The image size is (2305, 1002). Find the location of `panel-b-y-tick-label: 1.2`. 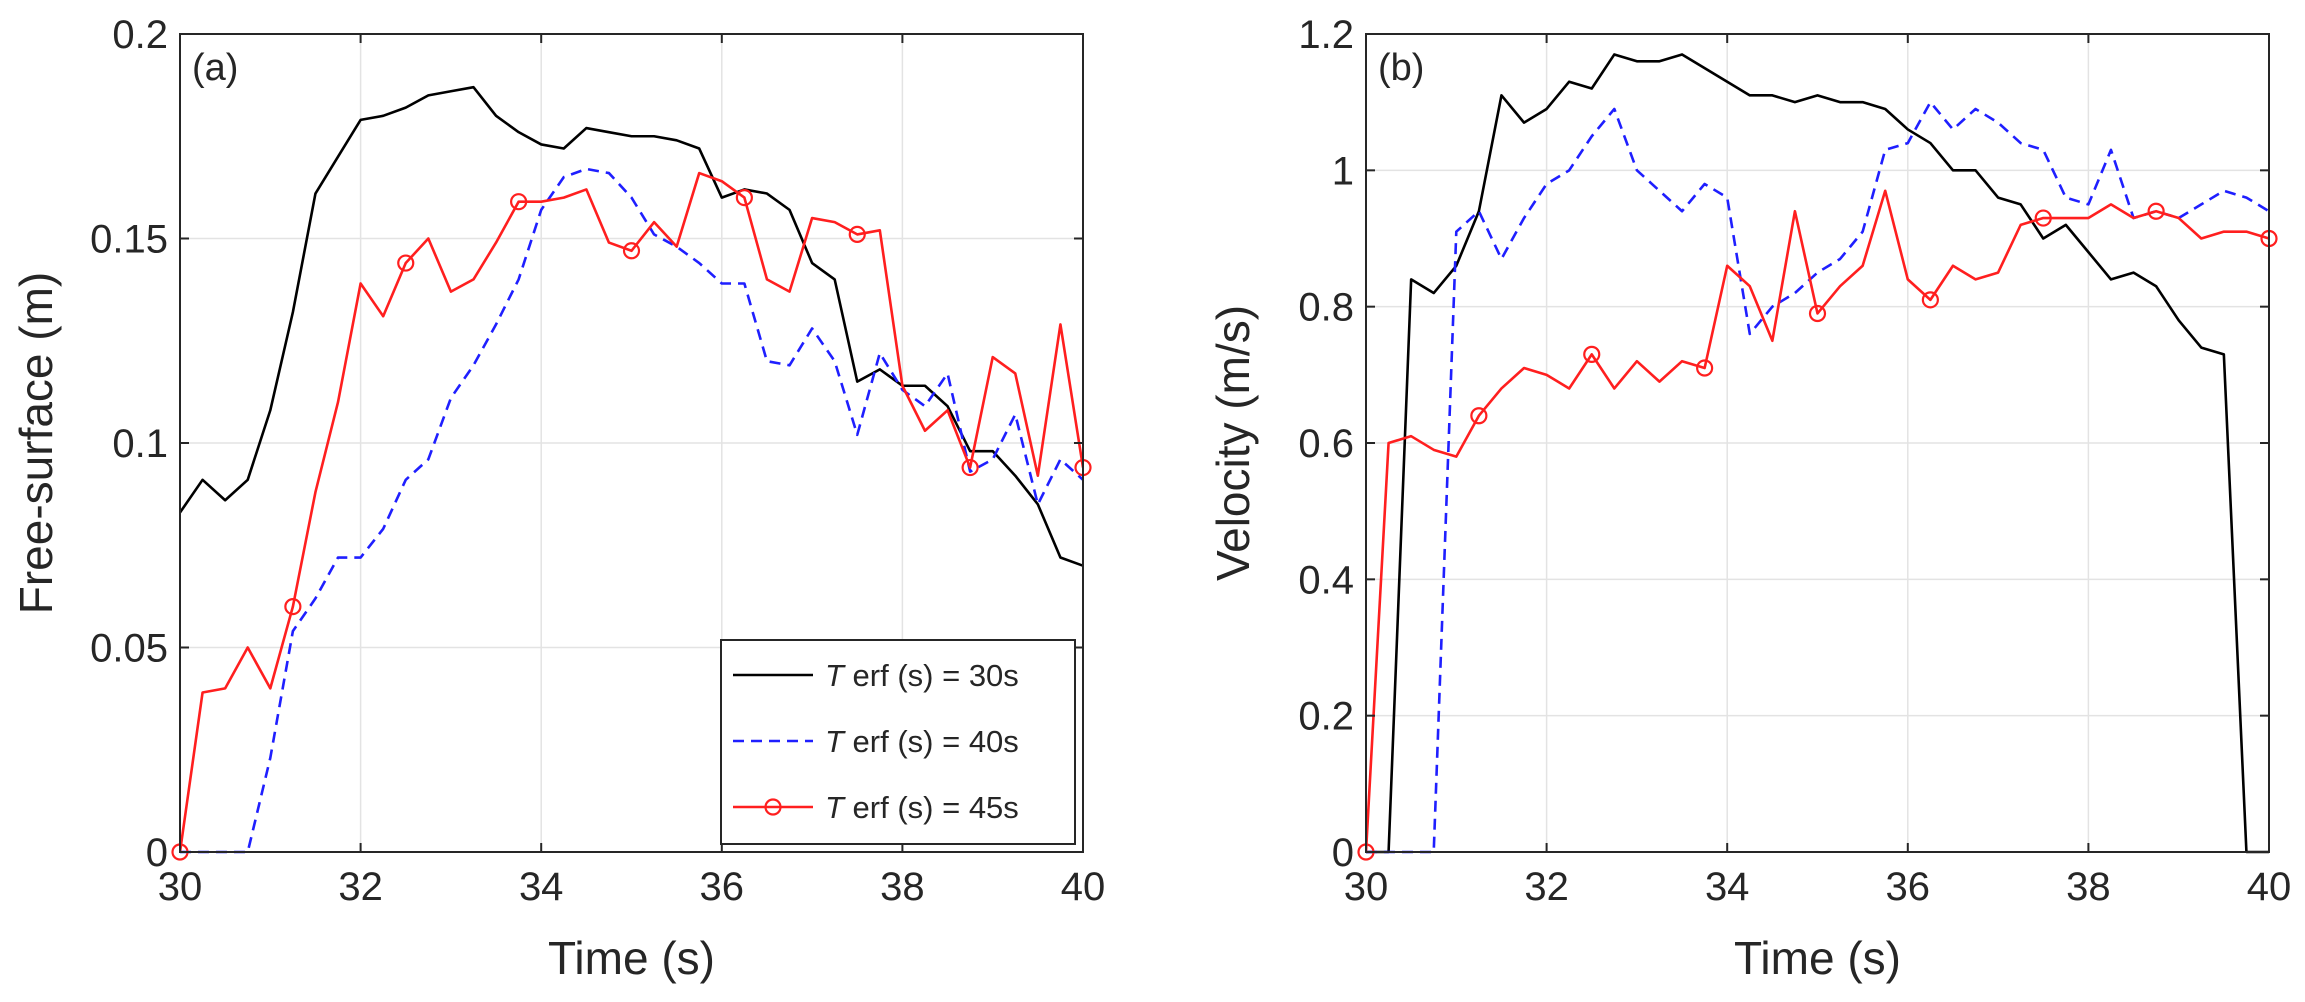

panel-b-y-tick-label: 1.2 is located at coordinates (1326, 35).